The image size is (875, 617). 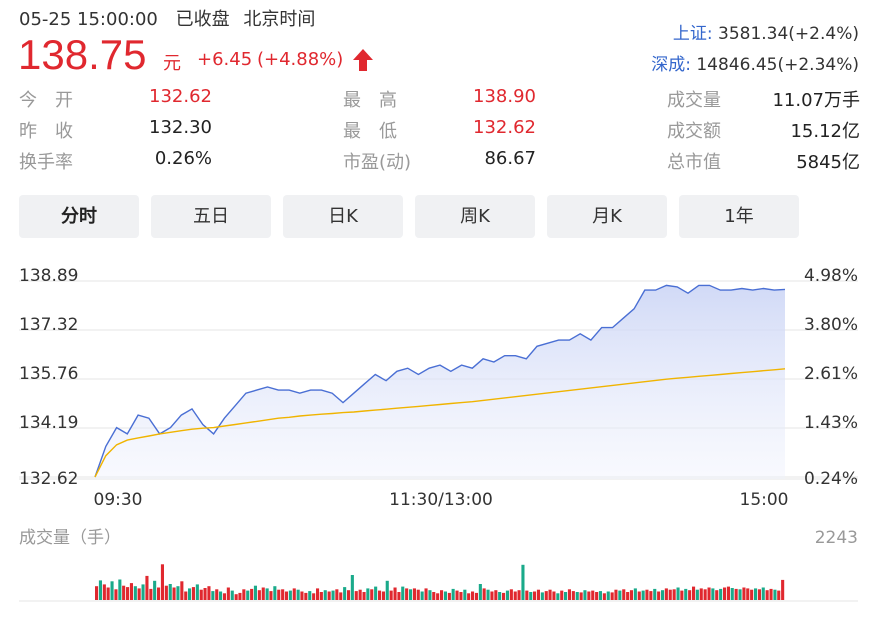 I want to click on y-left-tick: 132.62, so click(x=48, y=479).